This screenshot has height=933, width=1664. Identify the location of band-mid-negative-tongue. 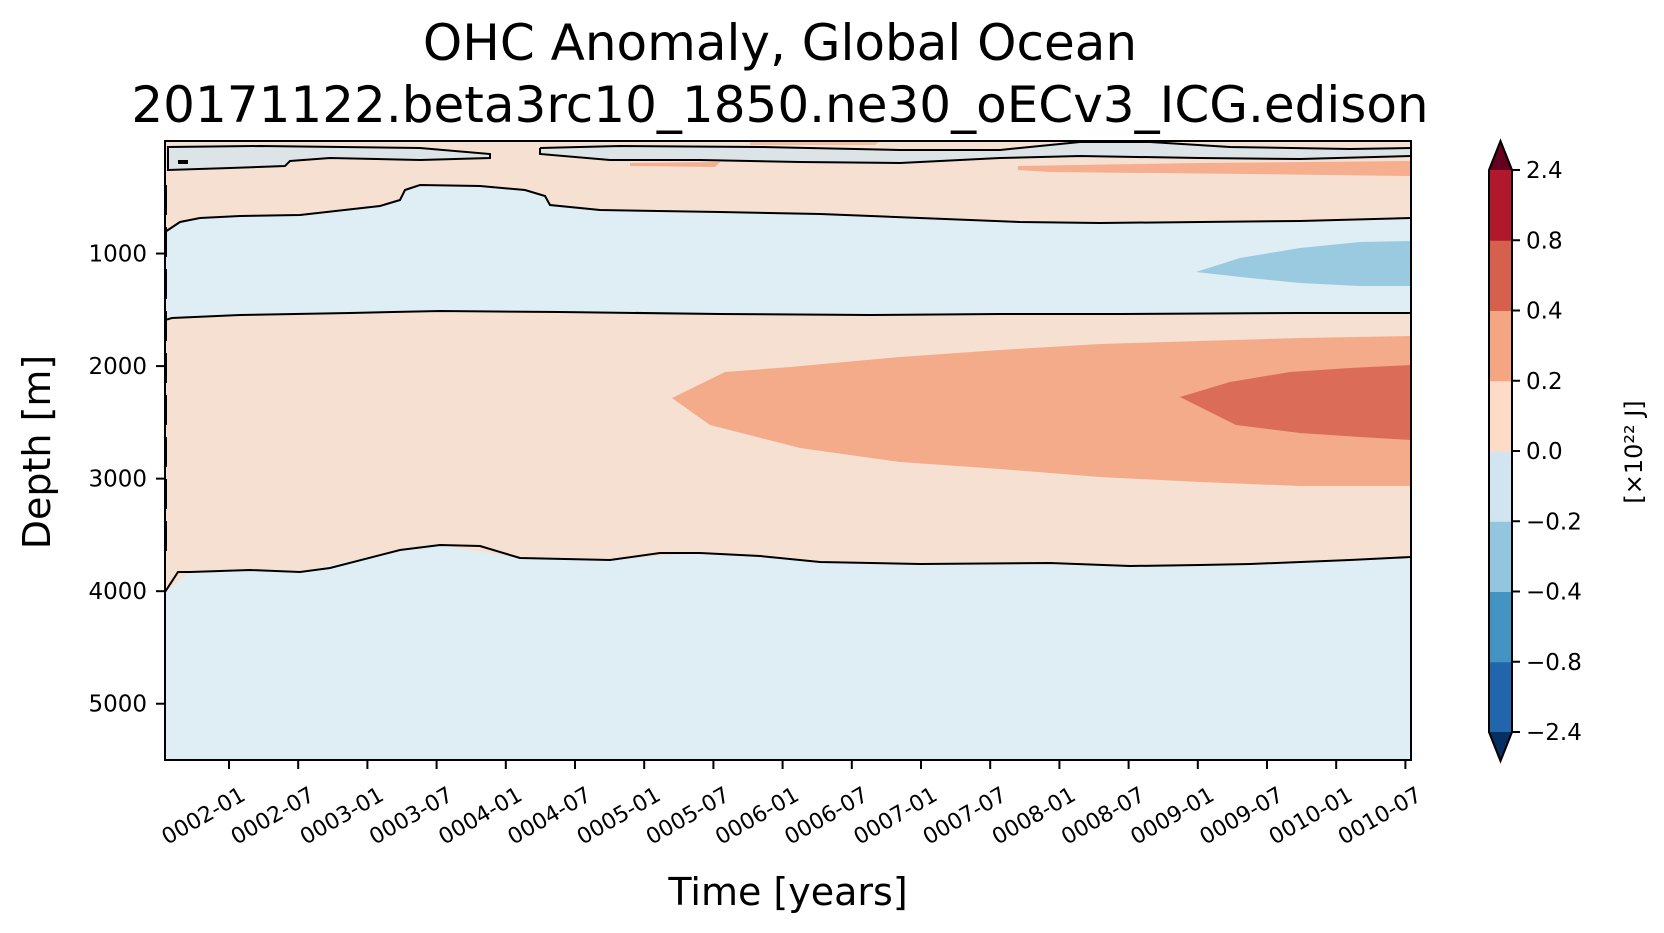
(1303, 263).